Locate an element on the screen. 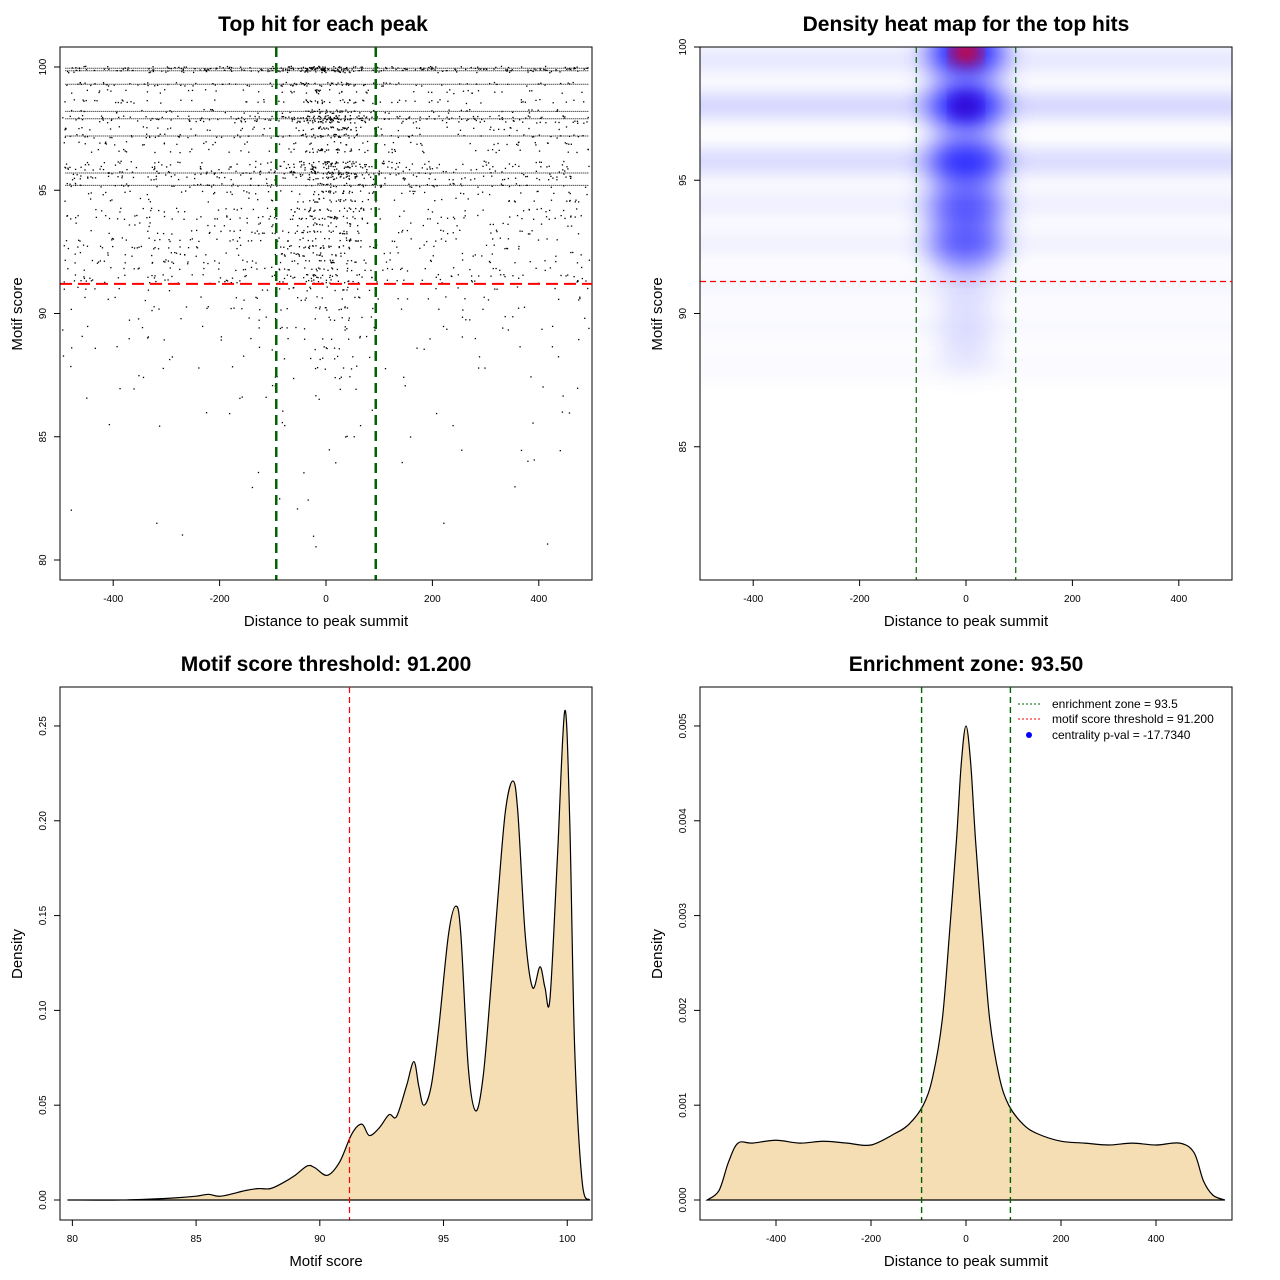 The image size is (1280, 1280). heatmap-hotspot is located at coordinates (966, 161).